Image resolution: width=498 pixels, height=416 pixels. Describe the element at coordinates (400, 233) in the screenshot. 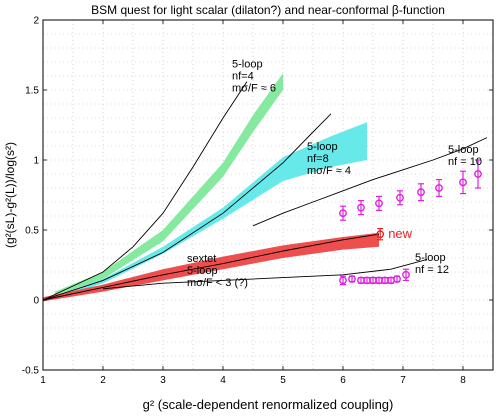

I see `new-point-label: new` at that location.